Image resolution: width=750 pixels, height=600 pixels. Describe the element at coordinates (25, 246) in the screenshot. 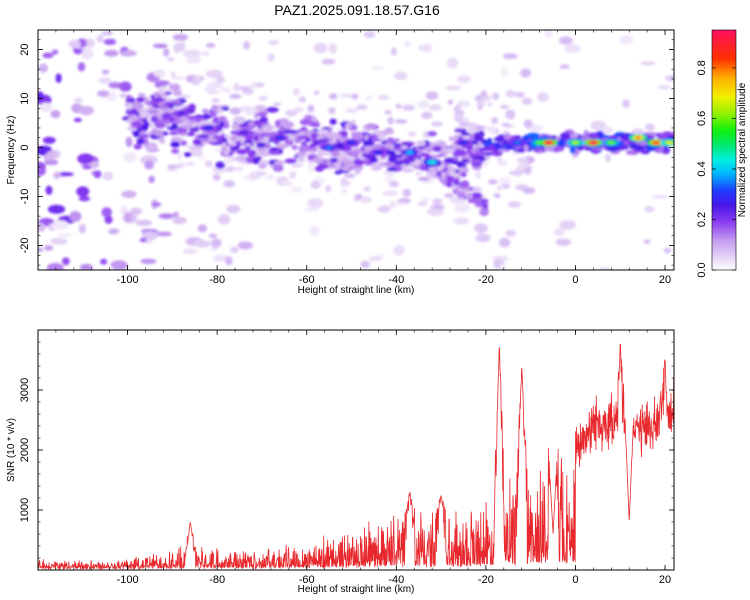

I see `y-tick-label: -20` at that location.